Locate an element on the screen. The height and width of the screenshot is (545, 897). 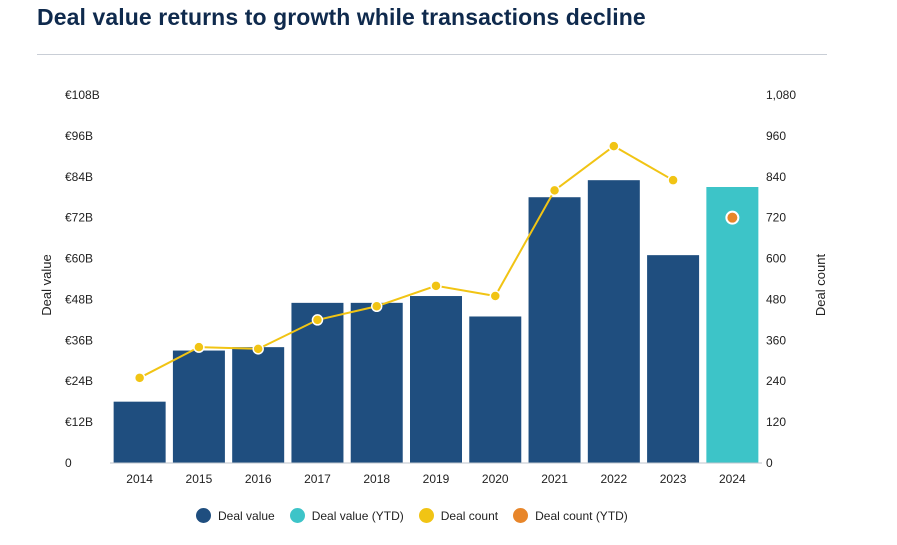
y2-axis-title: Deal count is located at coordinates (820, 285).